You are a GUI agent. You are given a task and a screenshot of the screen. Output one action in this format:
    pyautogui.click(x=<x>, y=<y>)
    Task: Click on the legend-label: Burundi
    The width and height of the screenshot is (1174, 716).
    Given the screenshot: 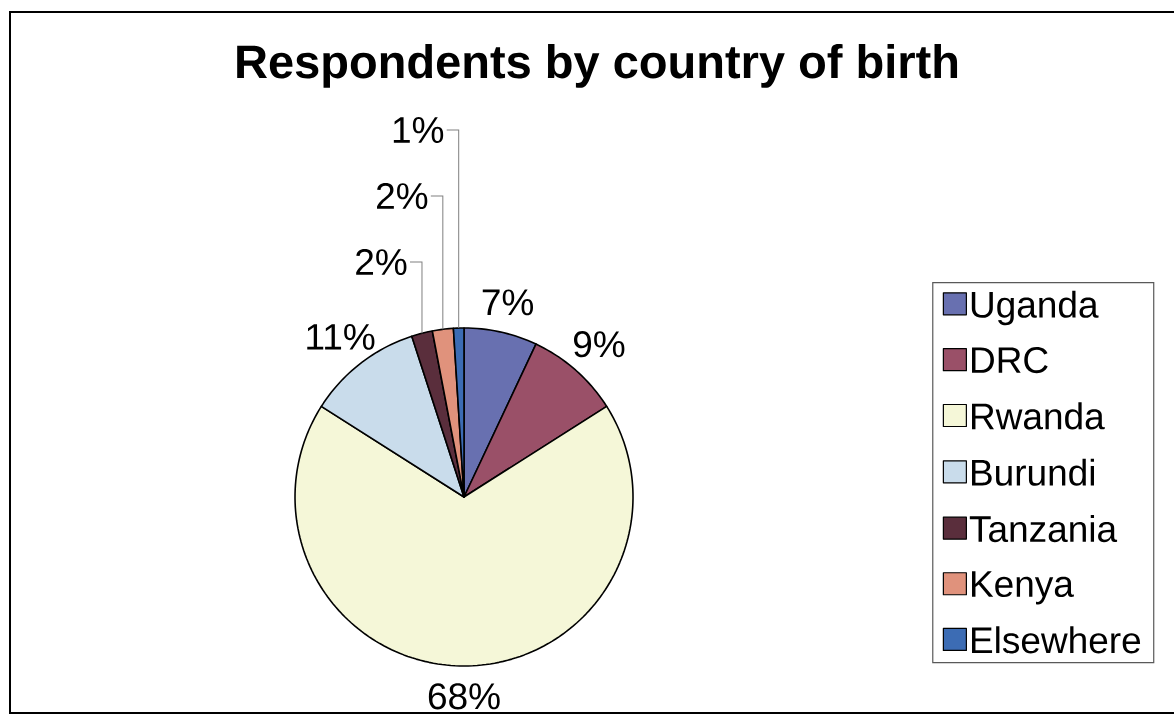 What is the action you would take?
    pyautogui.click(x=1033, y=472)
    